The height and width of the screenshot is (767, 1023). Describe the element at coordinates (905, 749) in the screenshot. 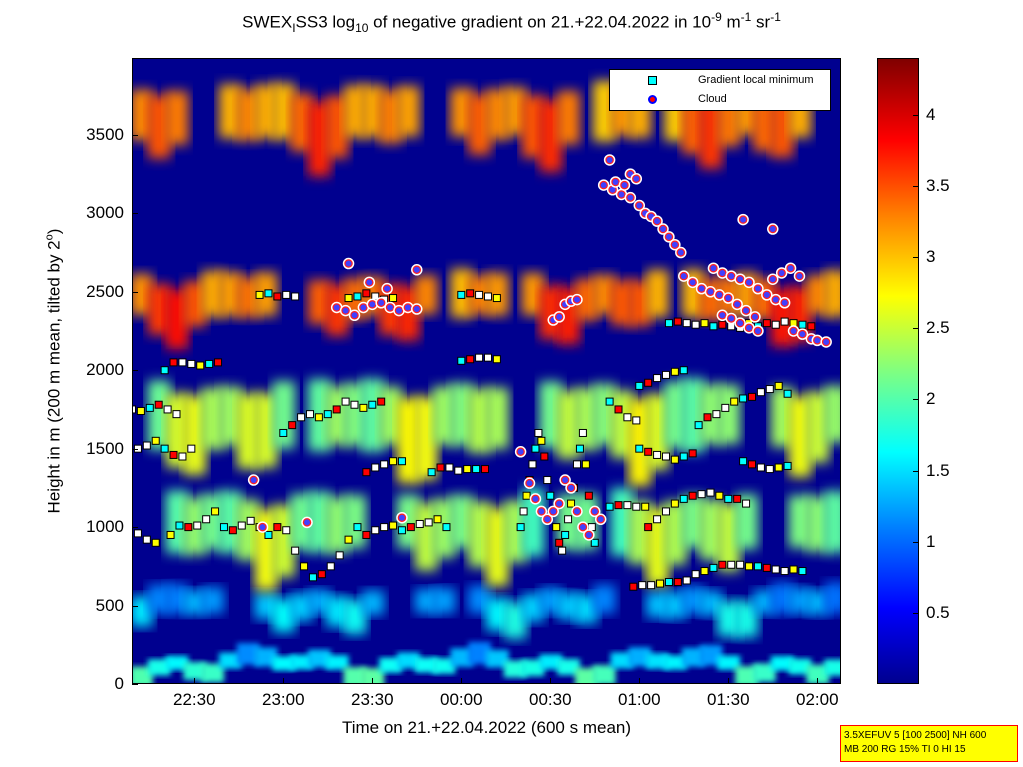

I see `info-line-2: MB 200 RG 15% TI 0 HI 15` at that location.